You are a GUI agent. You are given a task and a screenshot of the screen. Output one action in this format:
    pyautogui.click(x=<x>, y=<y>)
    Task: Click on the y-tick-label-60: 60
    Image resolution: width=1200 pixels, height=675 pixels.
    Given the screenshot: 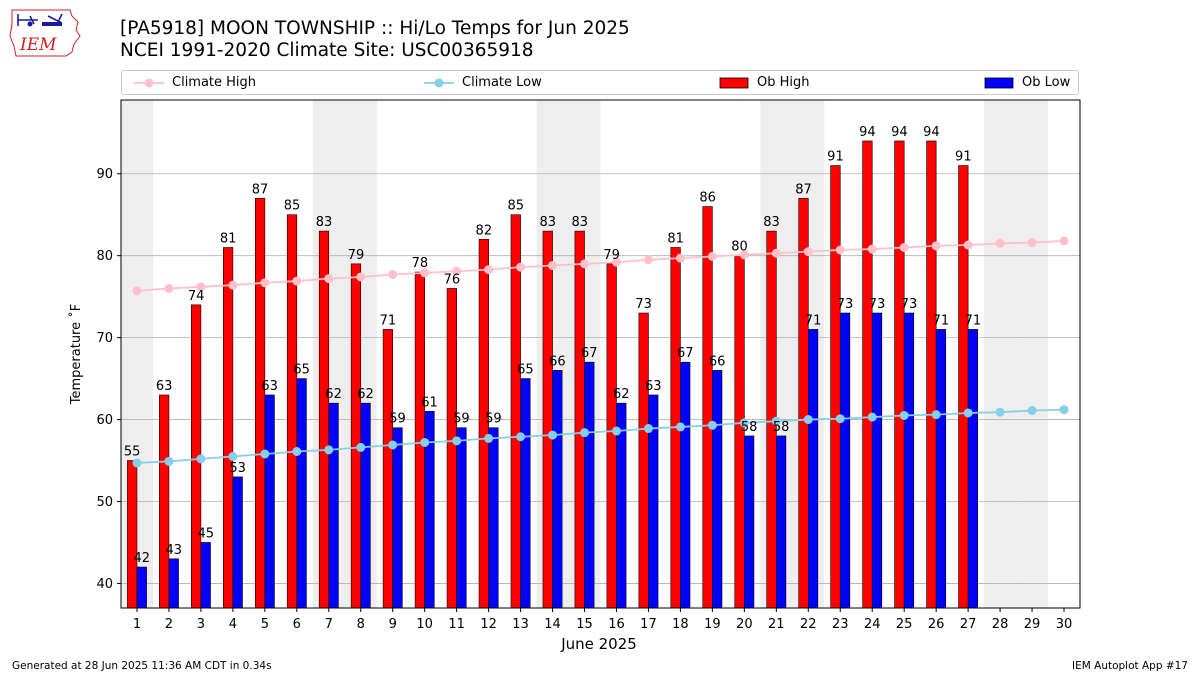 What is the action you would take?
    pyautogui.click(x=104, y=420)
    